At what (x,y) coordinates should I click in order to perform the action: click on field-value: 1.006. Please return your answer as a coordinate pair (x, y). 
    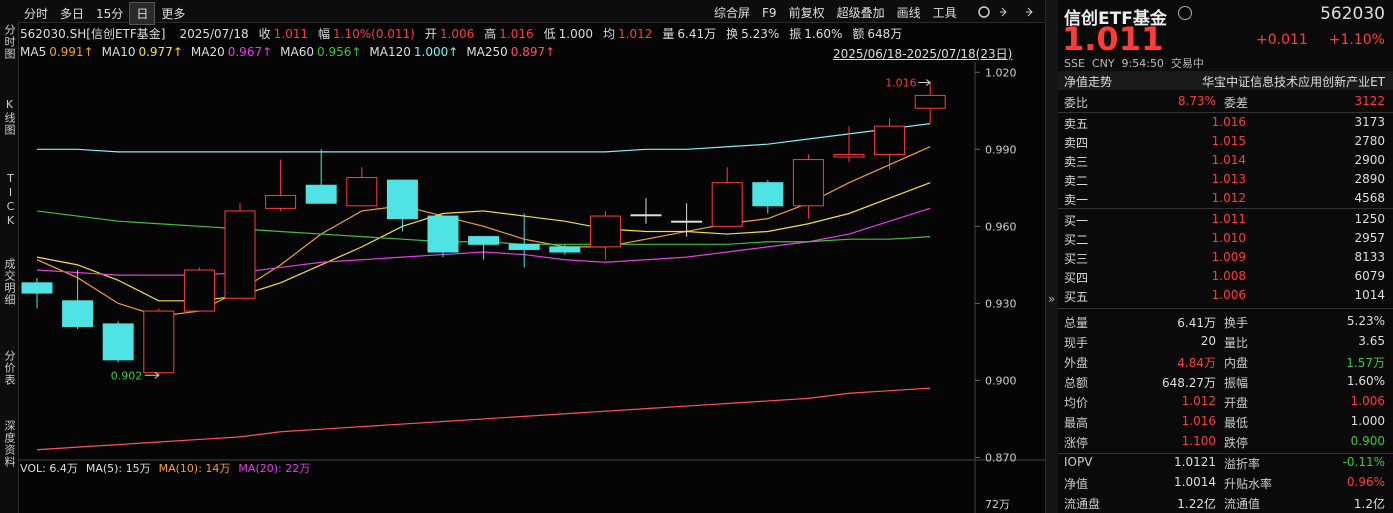
    Looking at the image, I should click on (457, 34).